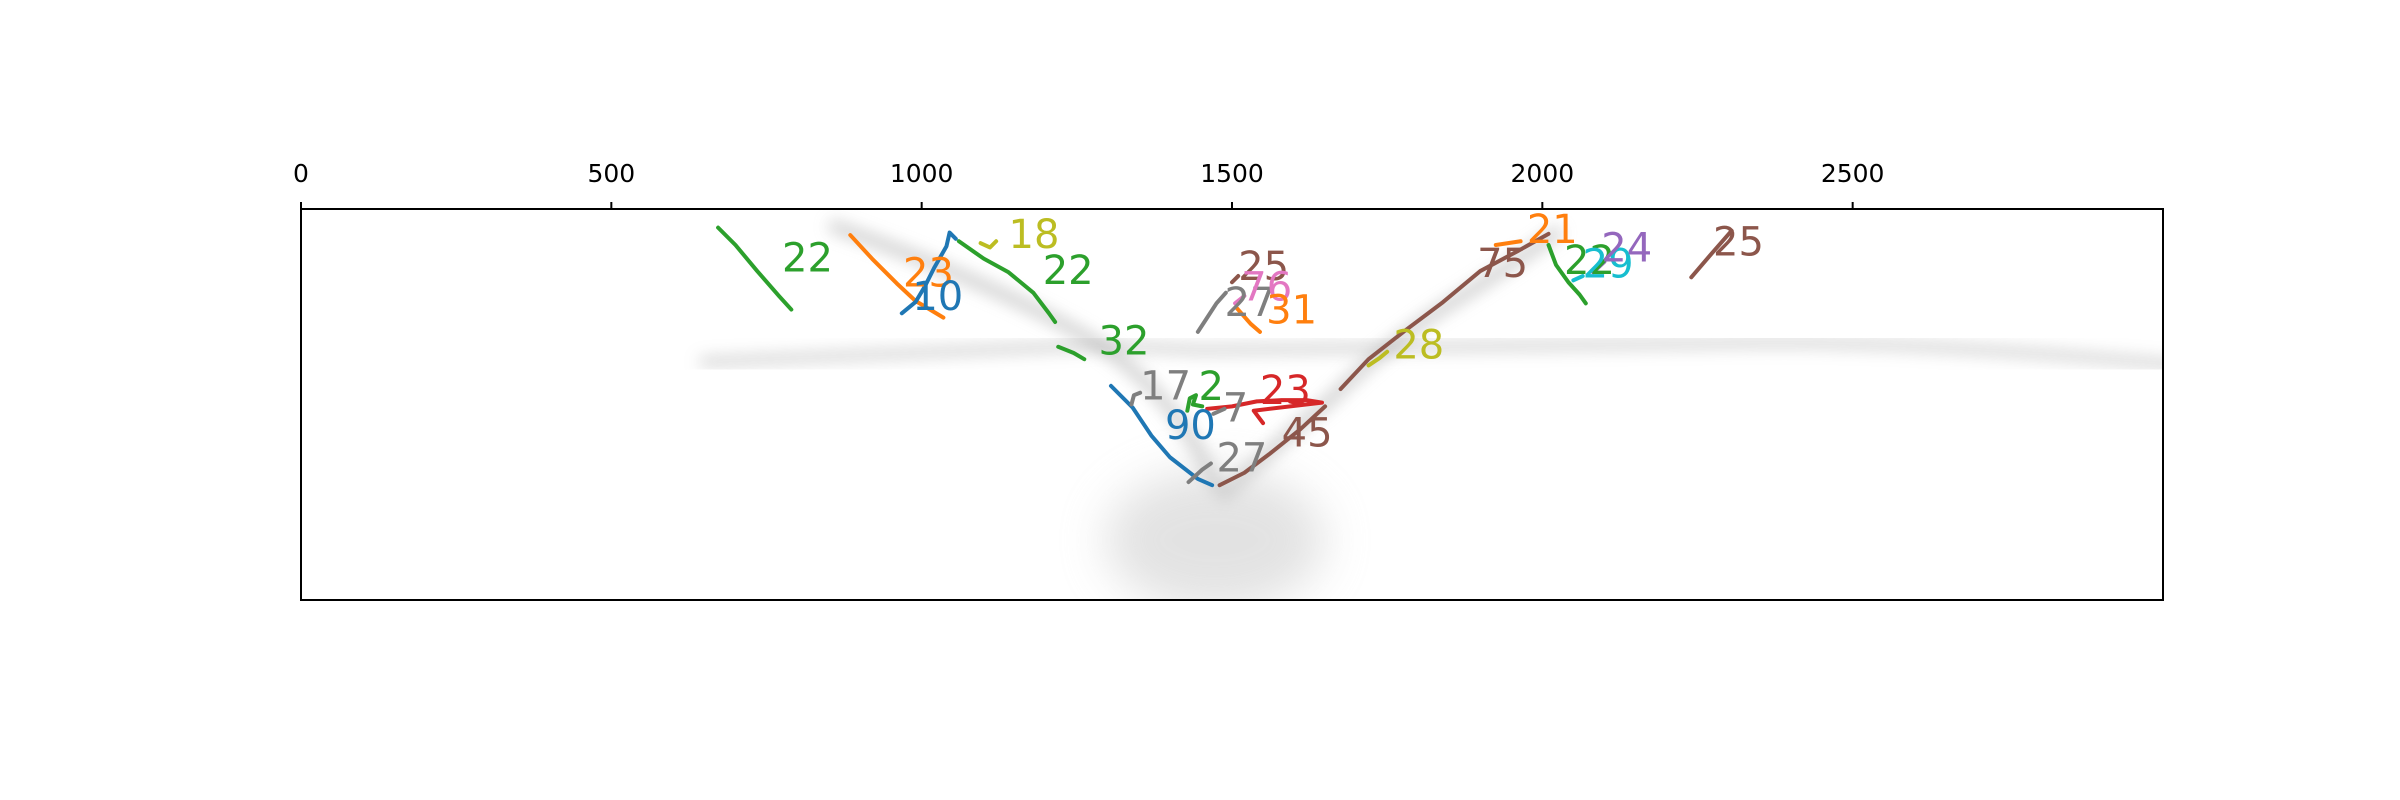  Describe the element at coordinates (1068, 271) in the screenshot. I see `track-label-4: 22` at that location.